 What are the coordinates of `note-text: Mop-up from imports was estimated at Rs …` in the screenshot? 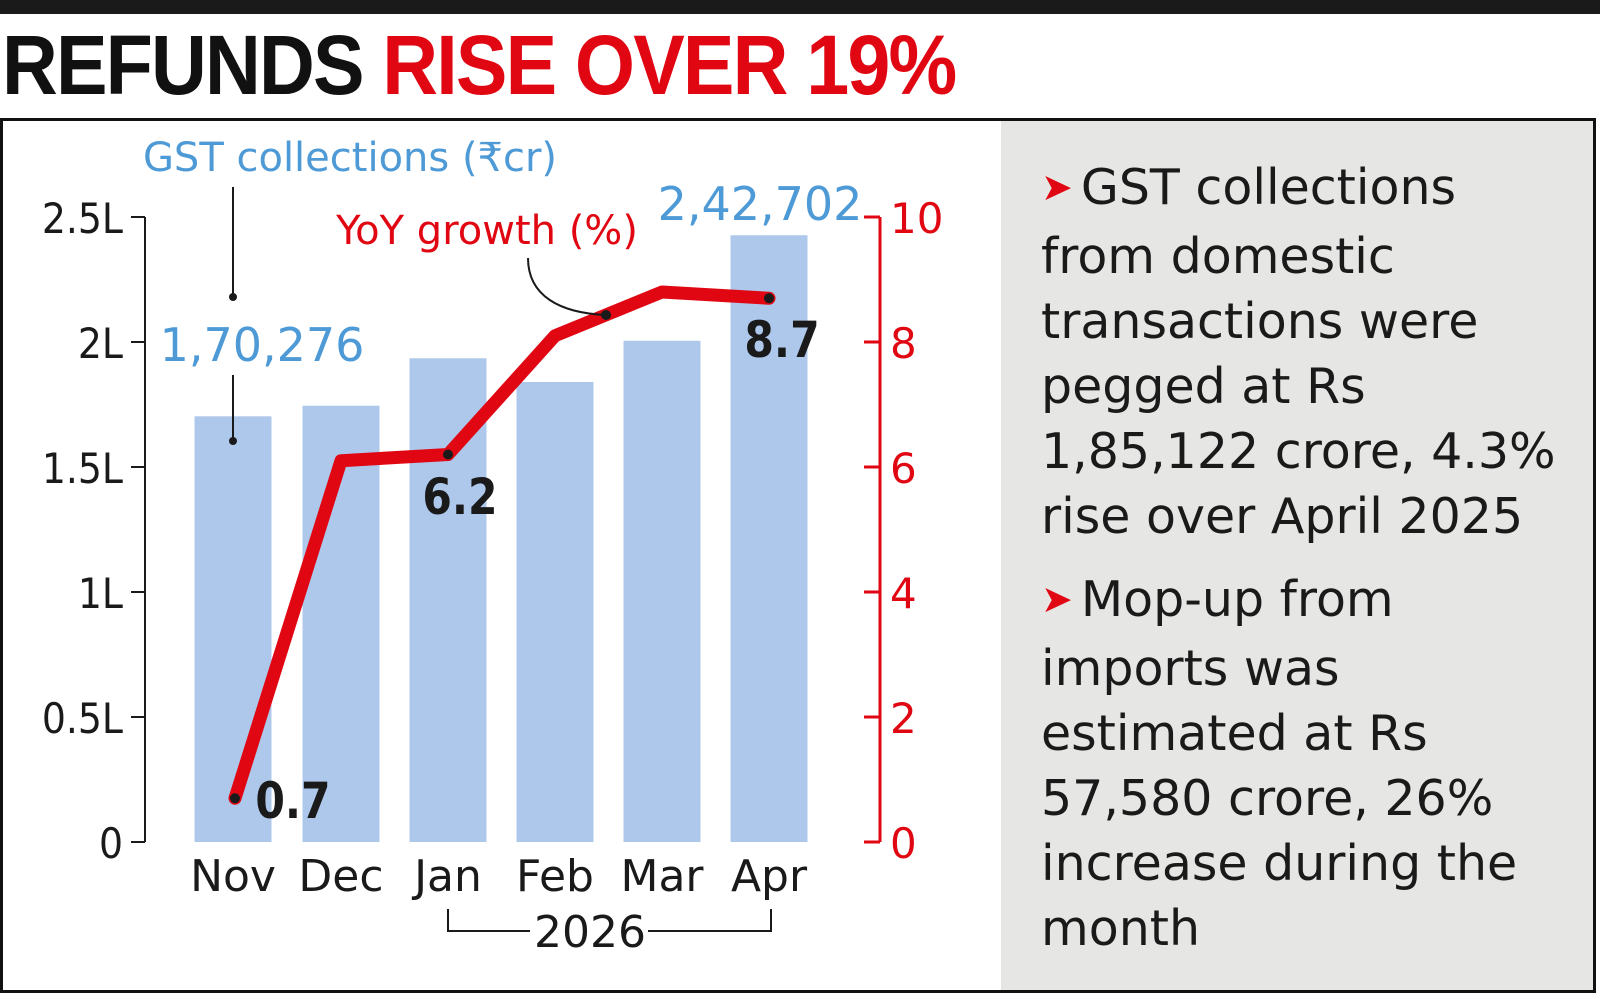 It's located at (1279, 764).